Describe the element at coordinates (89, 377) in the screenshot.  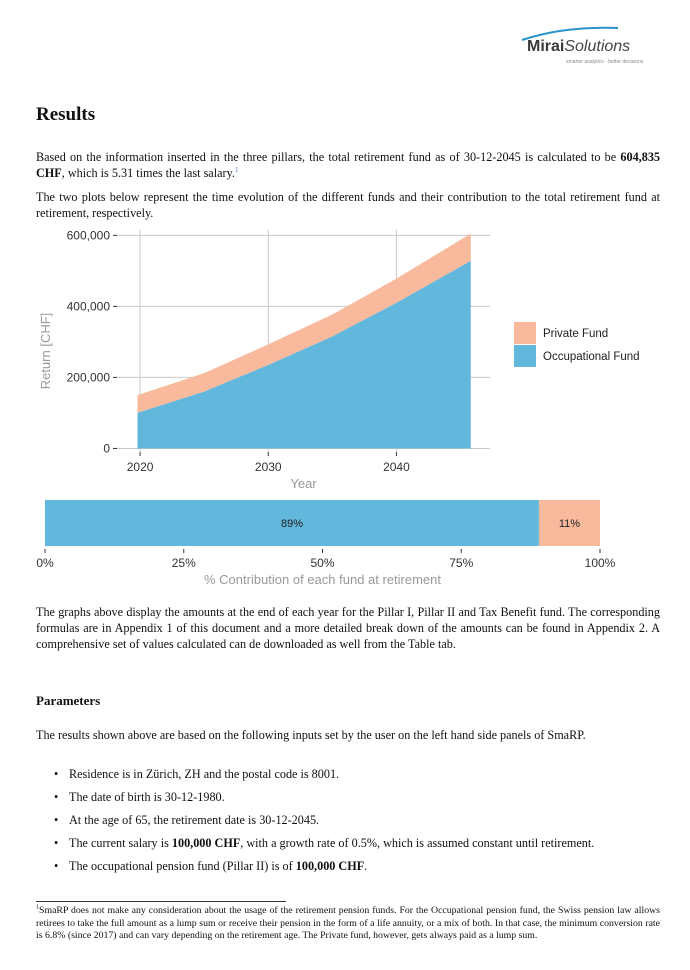
I see `y-tick-label: 200,000` at that location.